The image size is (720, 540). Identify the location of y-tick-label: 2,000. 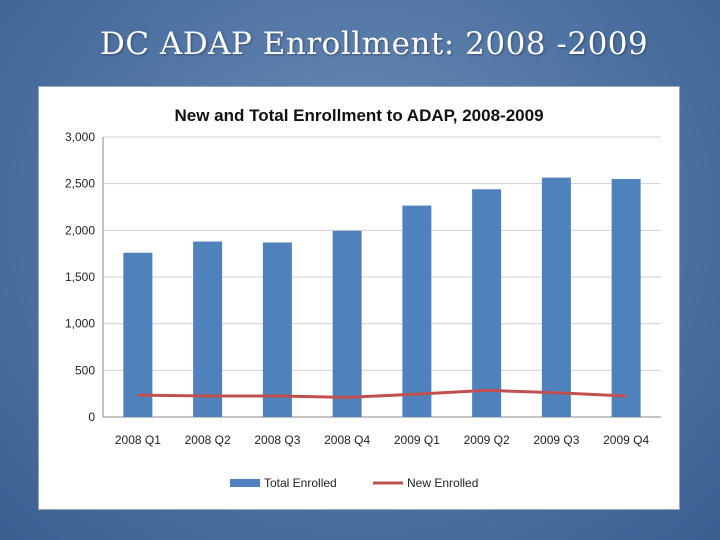
(80, 230).